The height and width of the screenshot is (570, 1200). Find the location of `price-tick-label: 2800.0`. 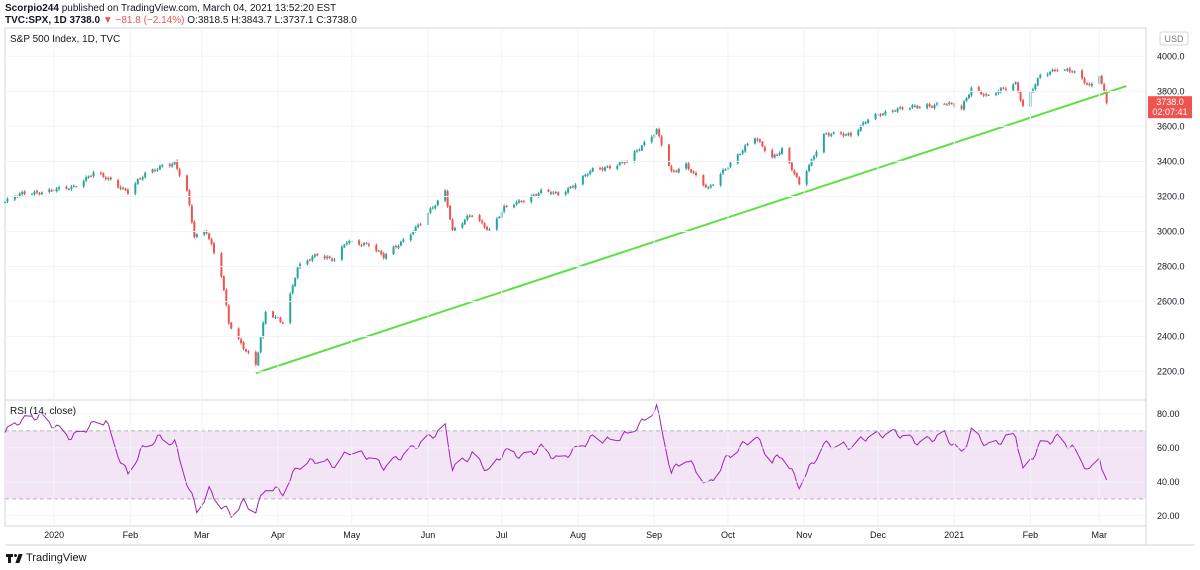

price-tick-label: 2800.0 is located at coordinates (1171, 267).